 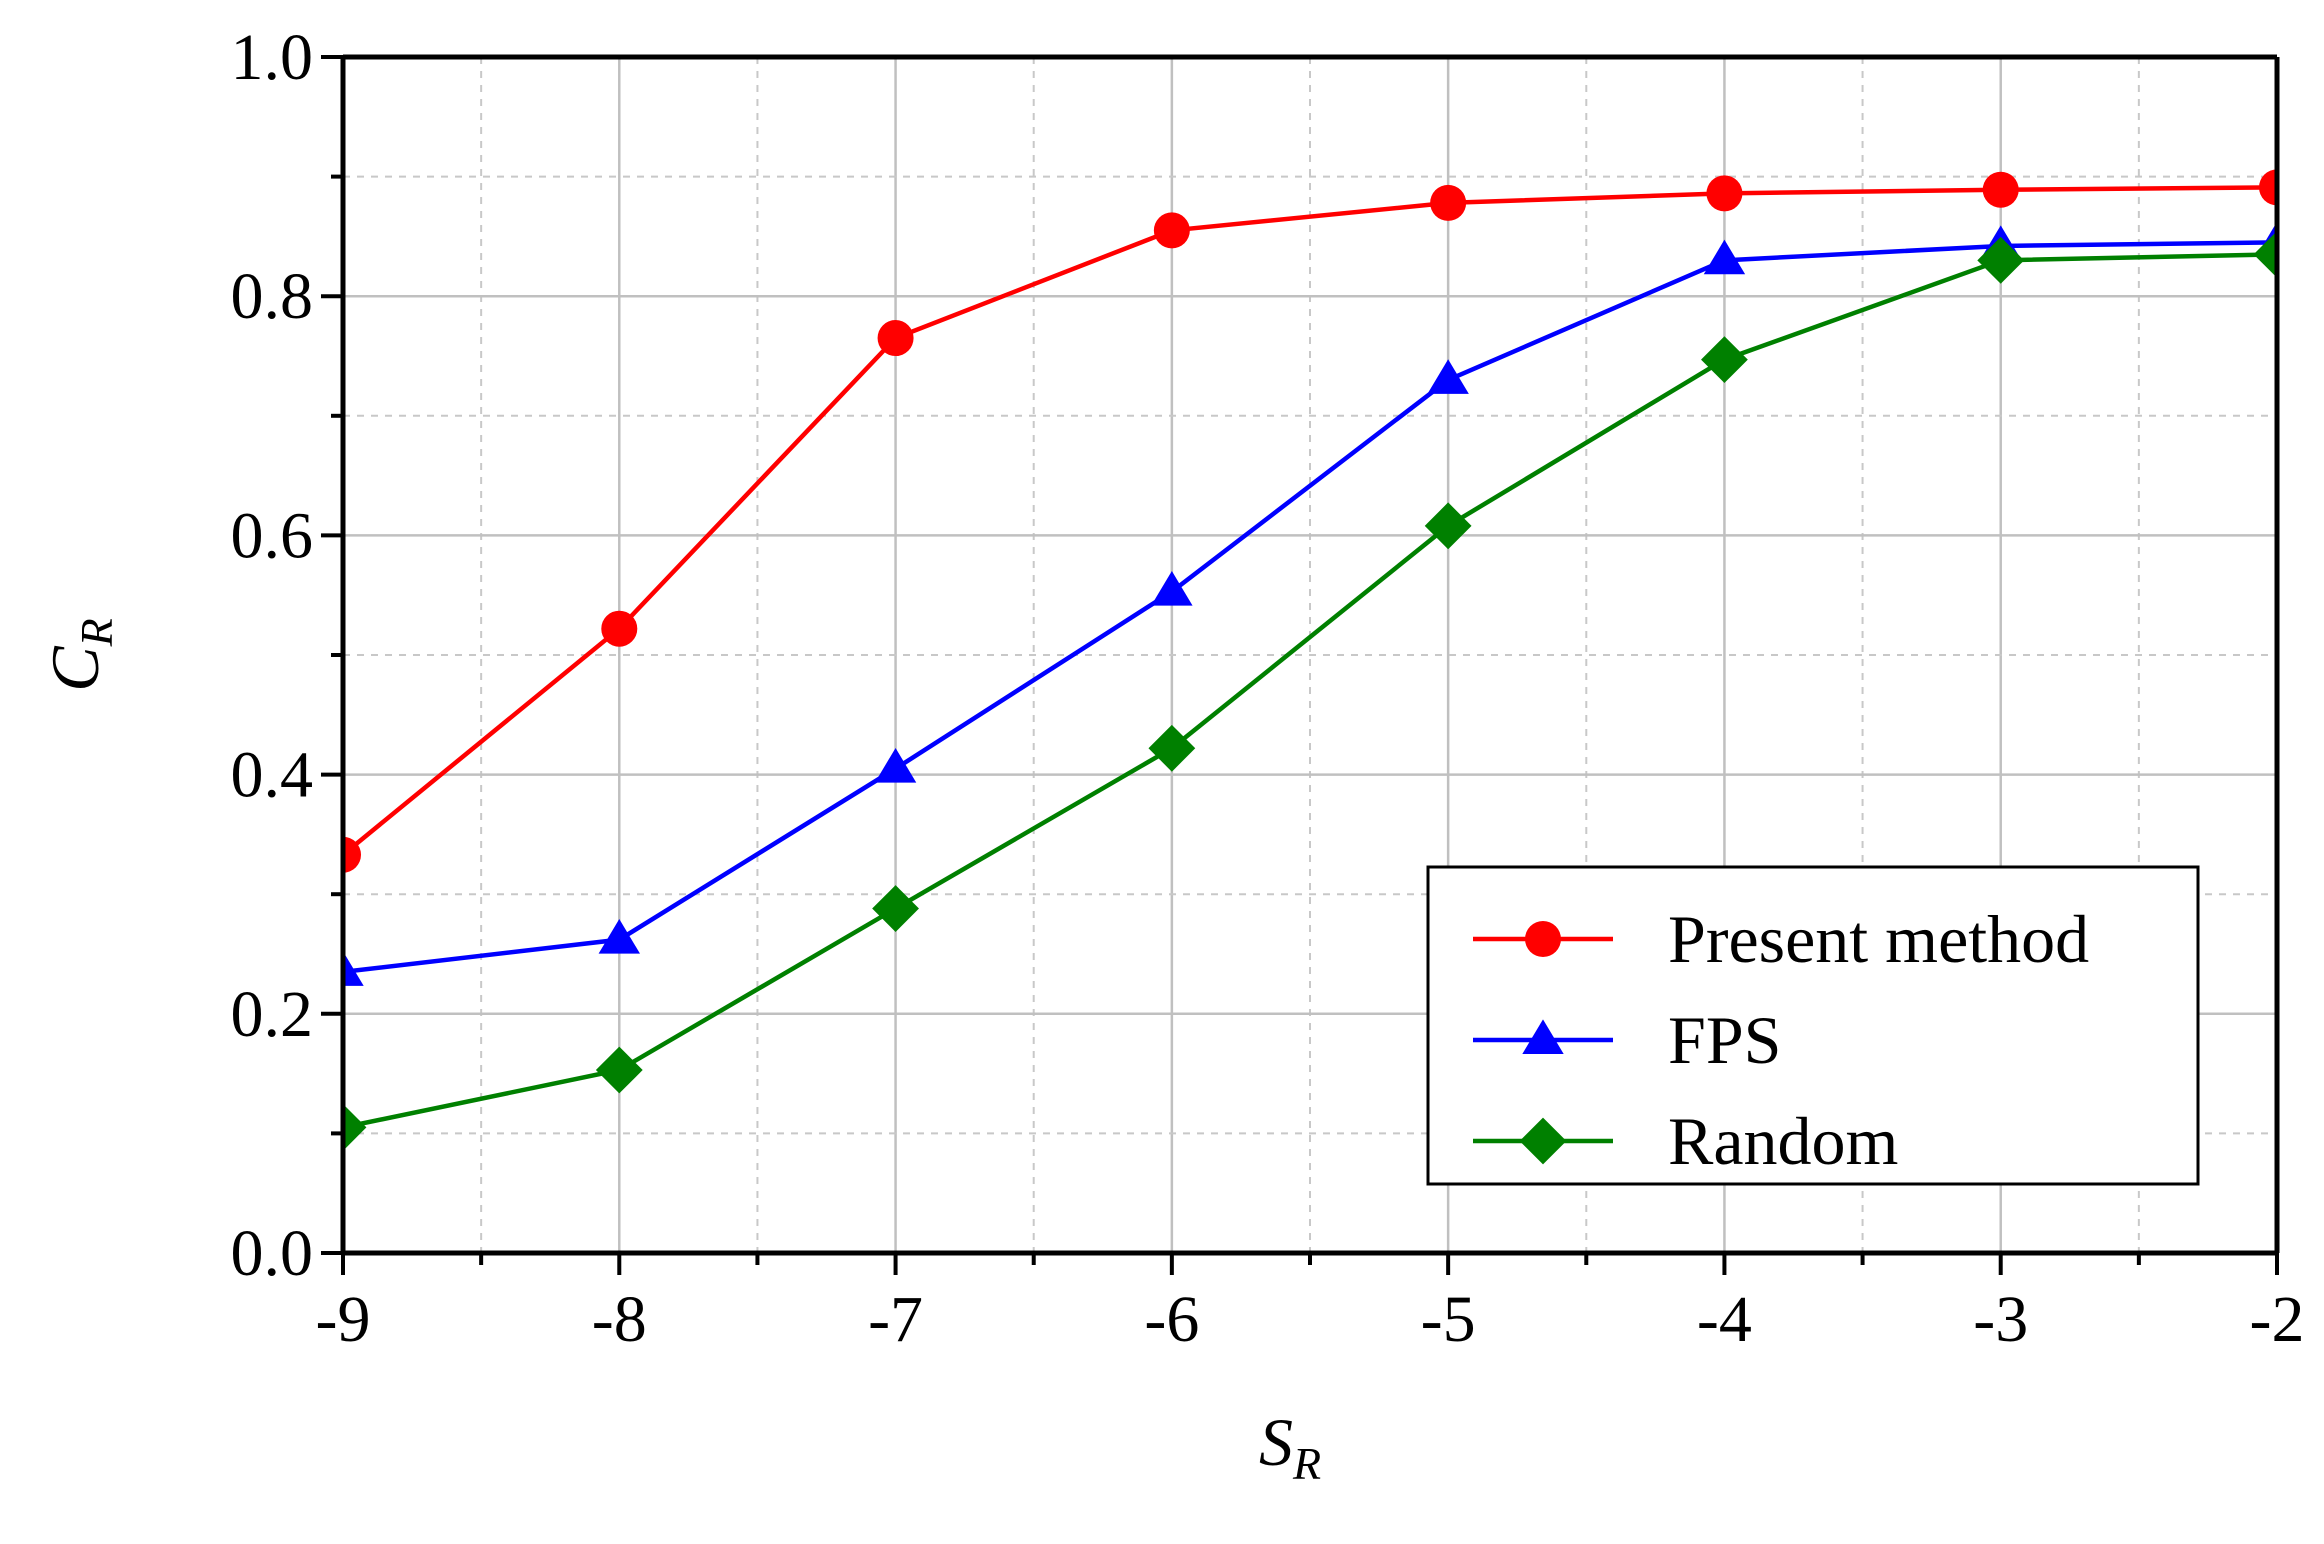 What do you see at coordinates (895, 1319) in the screenshot?
I see `x-tick-label: -7` at bounding box center [895, 1319].